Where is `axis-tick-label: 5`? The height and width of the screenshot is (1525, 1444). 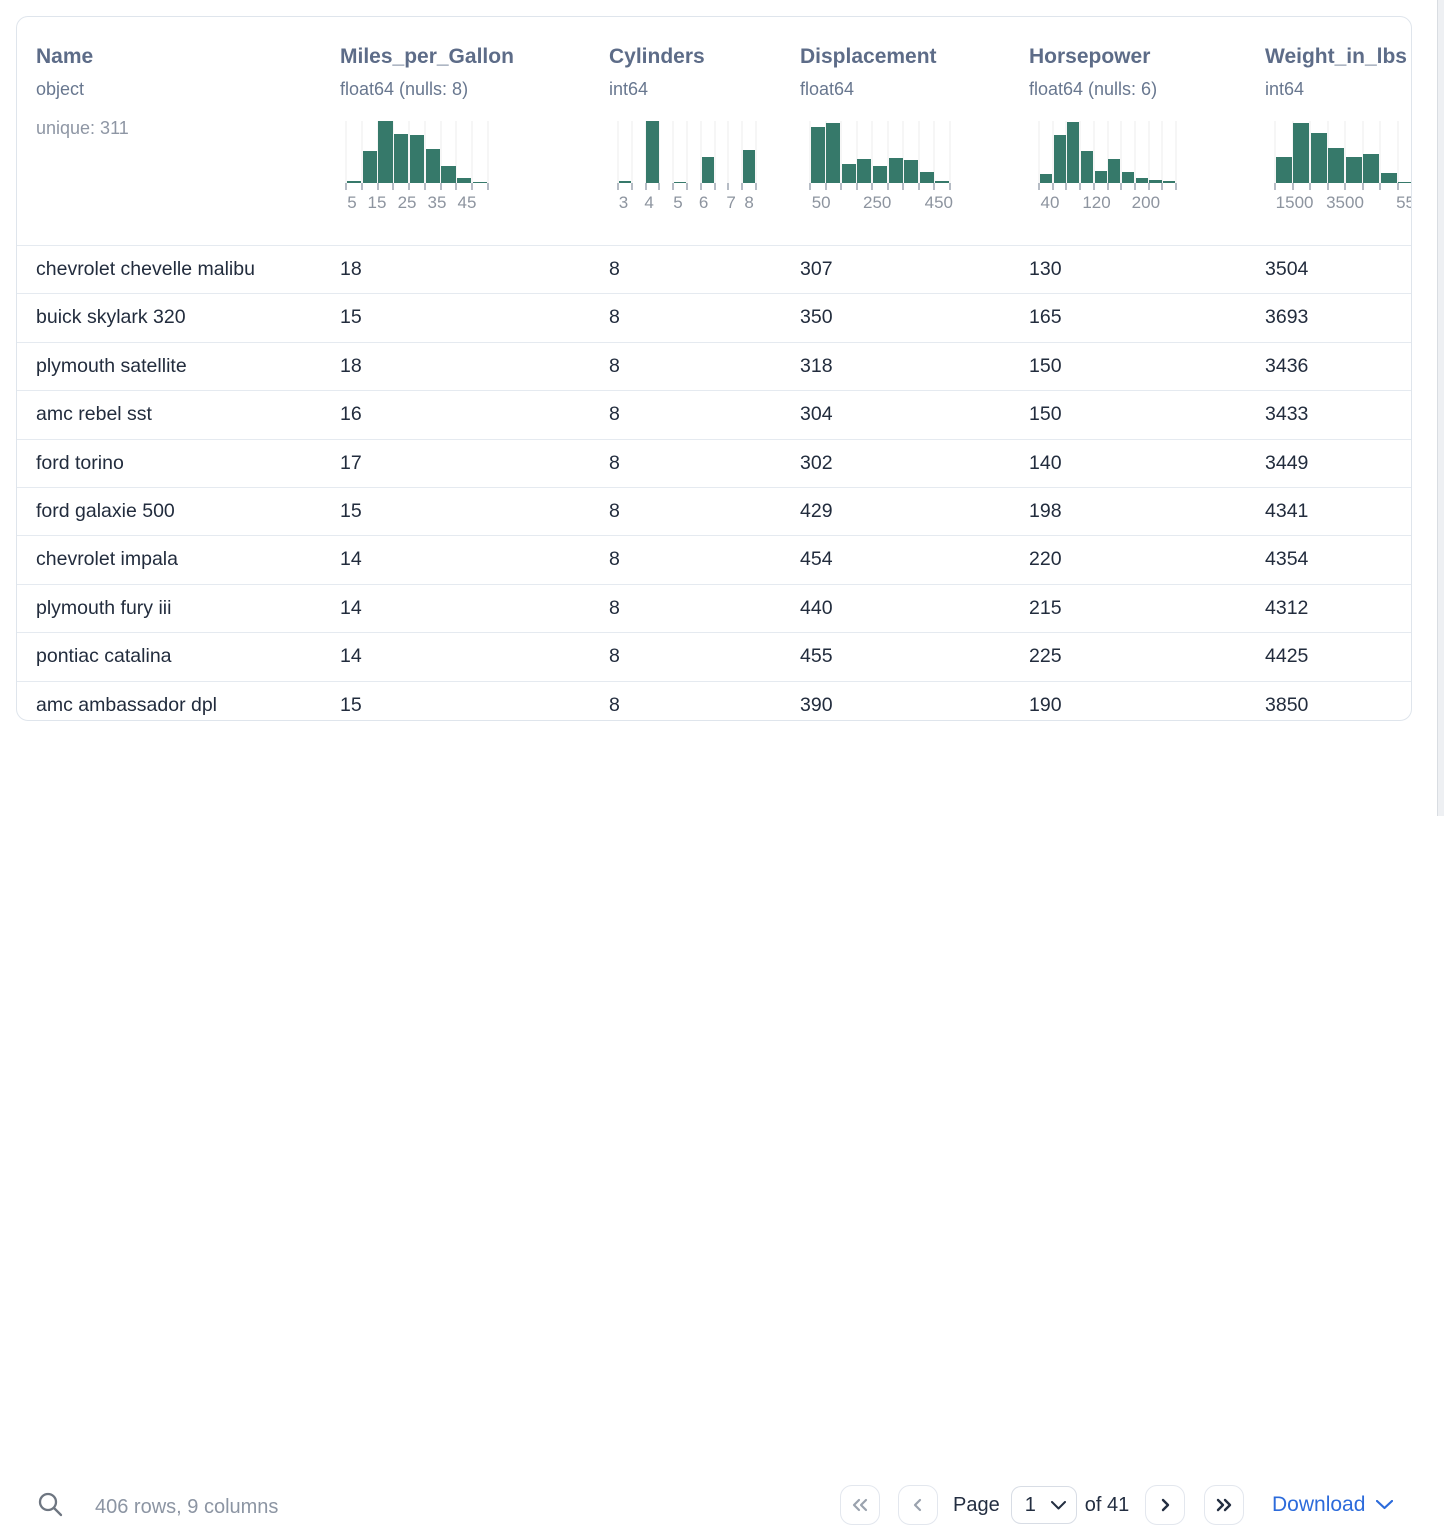
axis-tick-label: 5 is located at coordinates (352, 202).